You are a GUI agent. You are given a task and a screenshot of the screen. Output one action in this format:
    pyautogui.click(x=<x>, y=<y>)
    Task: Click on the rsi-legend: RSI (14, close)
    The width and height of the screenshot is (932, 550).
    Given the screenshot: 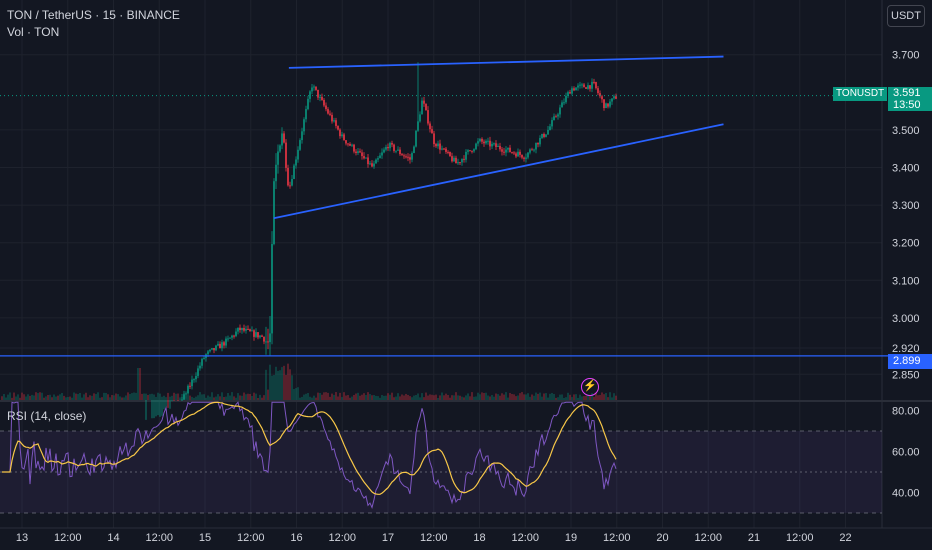 What is the action you would take?
    pyautogui.click(x=47, y=416)
    